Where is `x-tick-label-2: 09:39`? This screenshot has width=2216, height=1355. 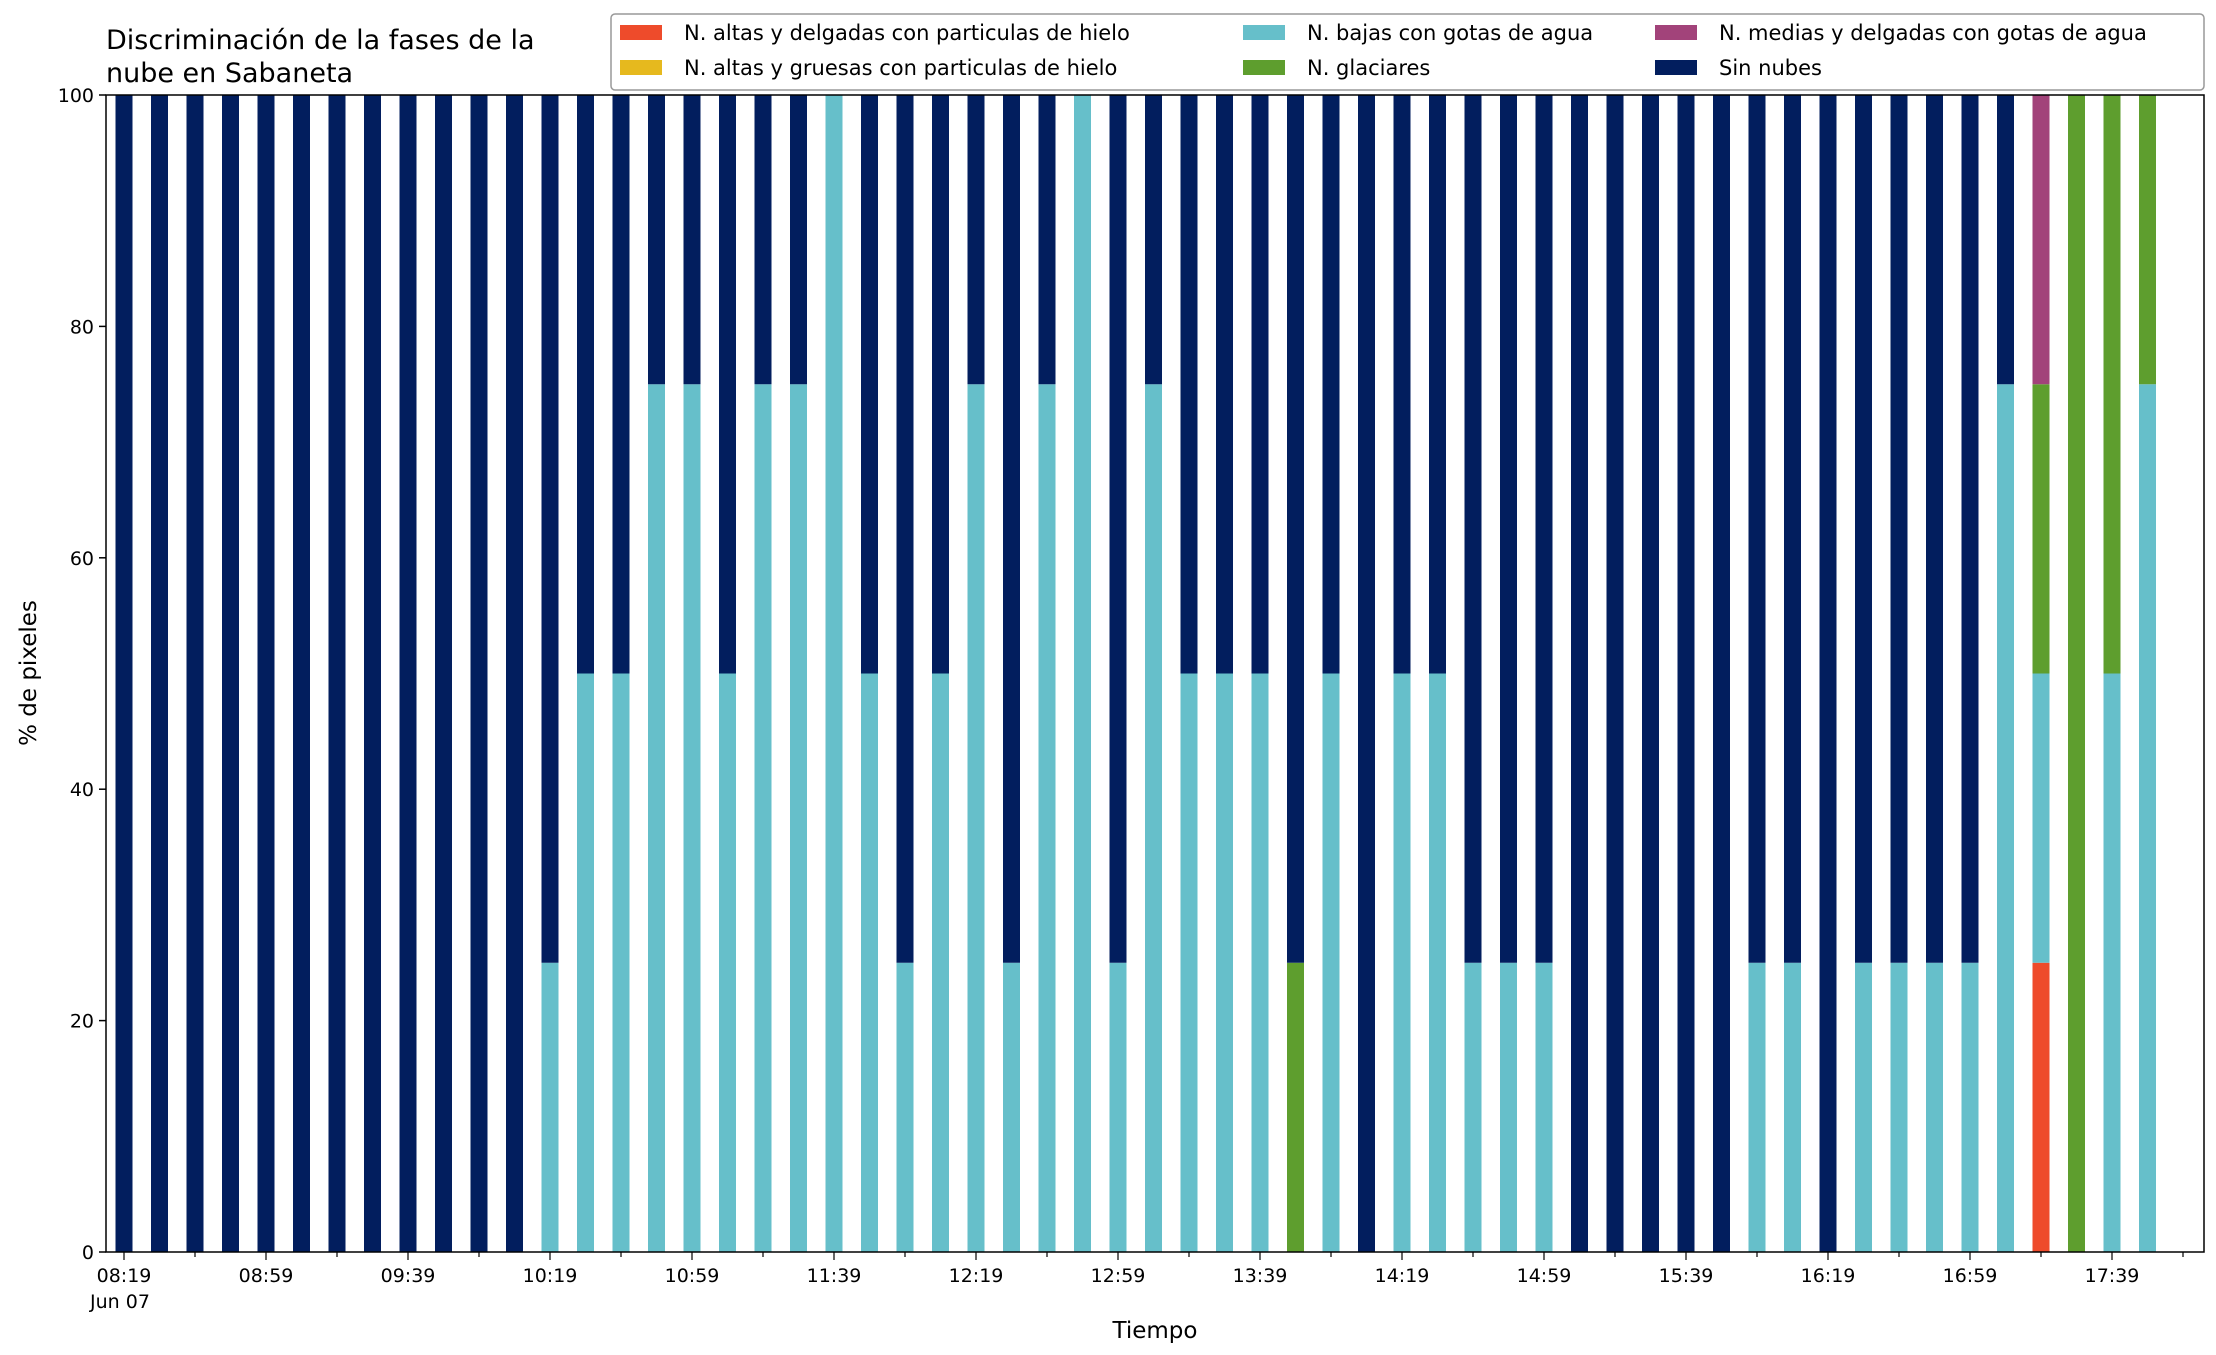 x-tick-label-2: 09:39 is located at coordinates (408, 1276).